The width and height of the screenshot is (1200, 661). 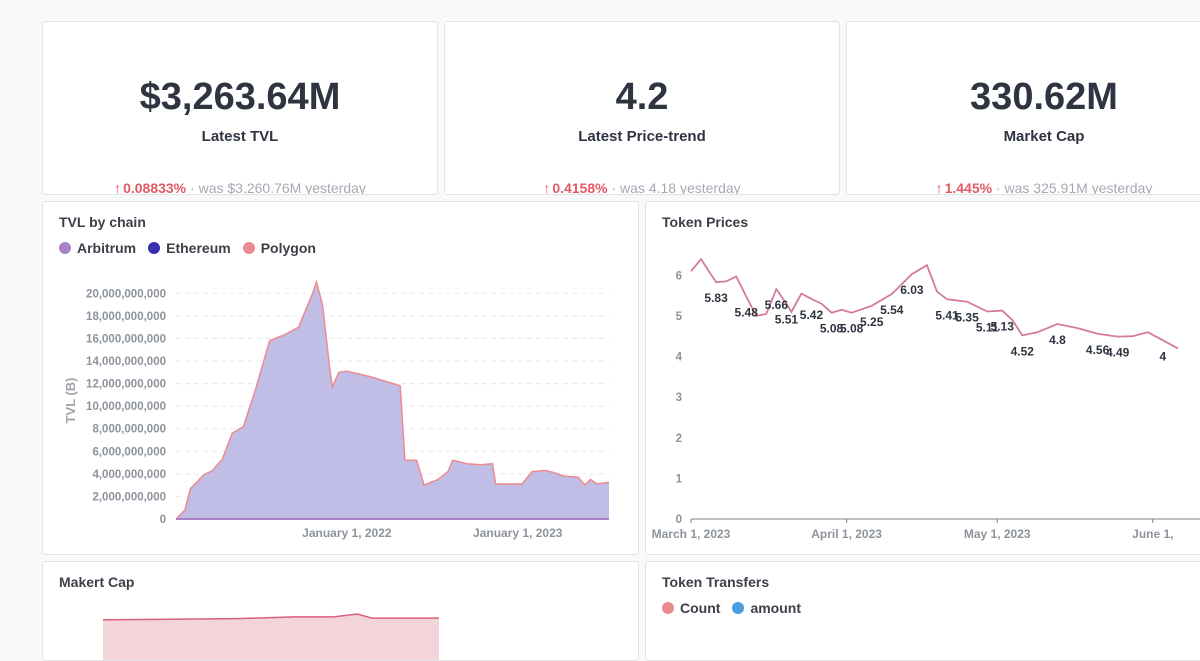 I want to click on data-label: 5.13, so click(x=1003, y=327).